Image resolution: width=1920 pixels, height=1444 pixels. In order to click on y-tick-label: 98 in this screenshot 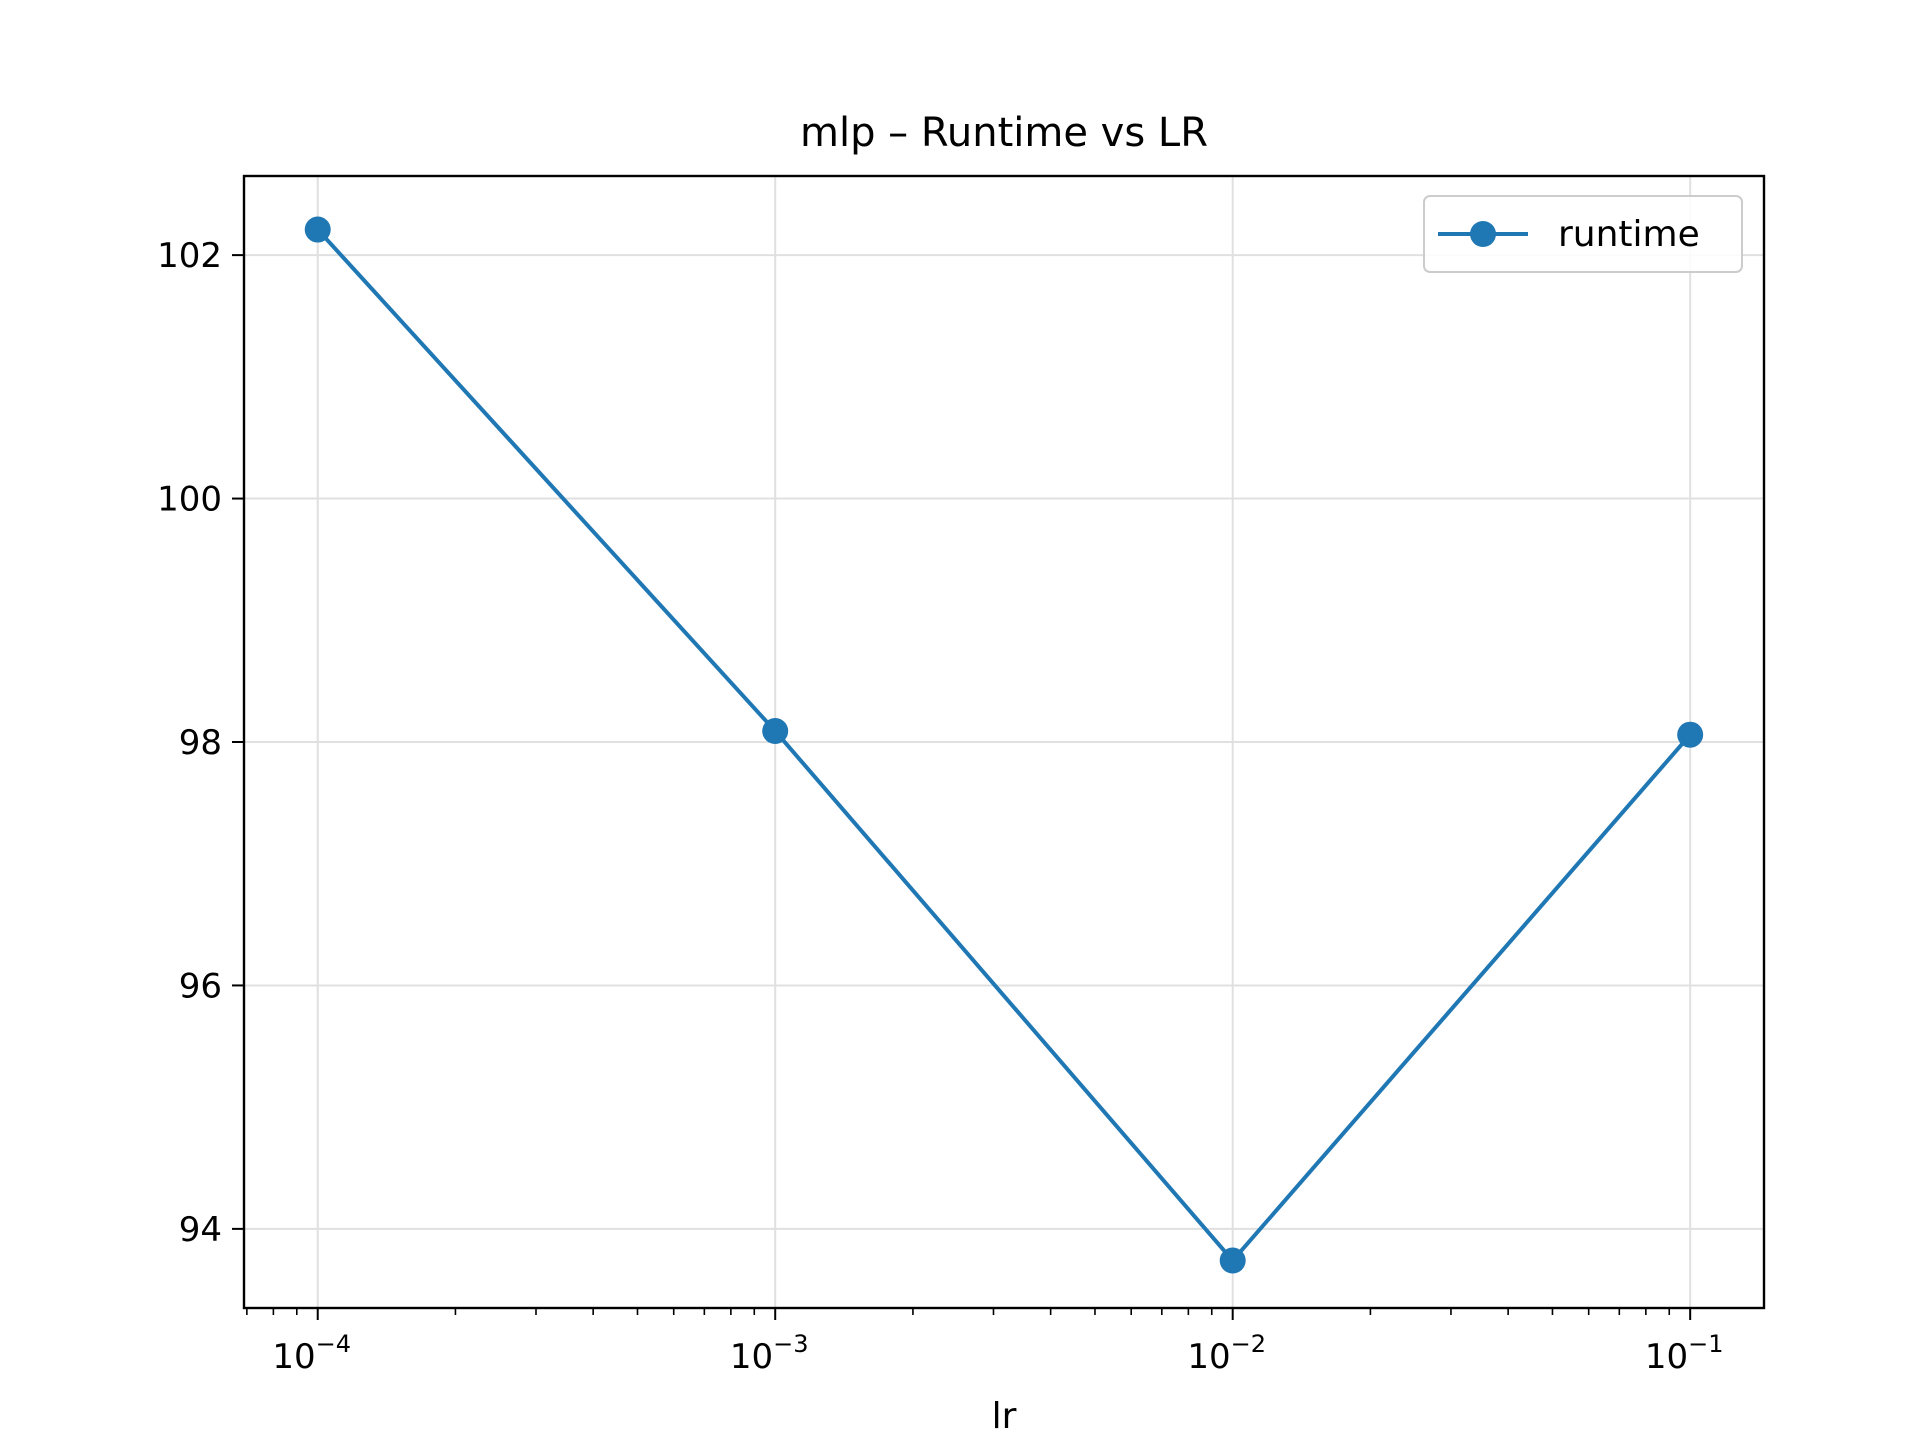, I will do `click(200, 743)`.